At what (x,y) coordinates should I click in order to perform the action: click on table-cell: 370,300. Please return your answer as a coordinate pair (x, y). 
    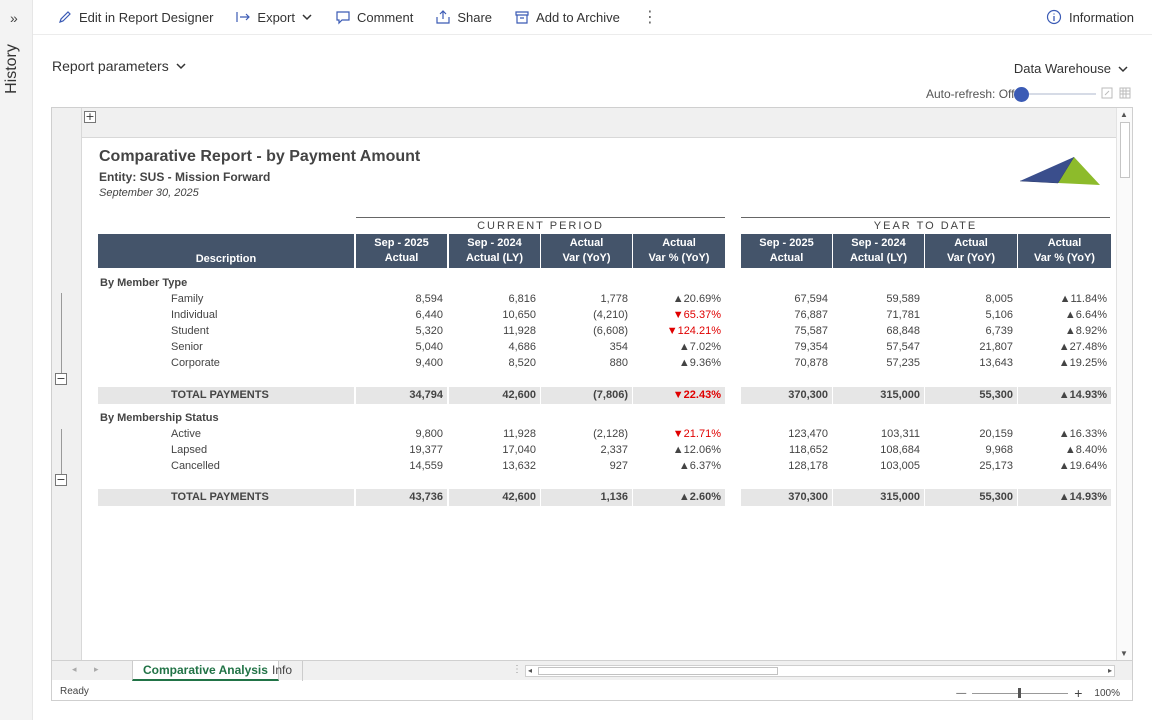
    Looking at the image, I should click on (808, 395).